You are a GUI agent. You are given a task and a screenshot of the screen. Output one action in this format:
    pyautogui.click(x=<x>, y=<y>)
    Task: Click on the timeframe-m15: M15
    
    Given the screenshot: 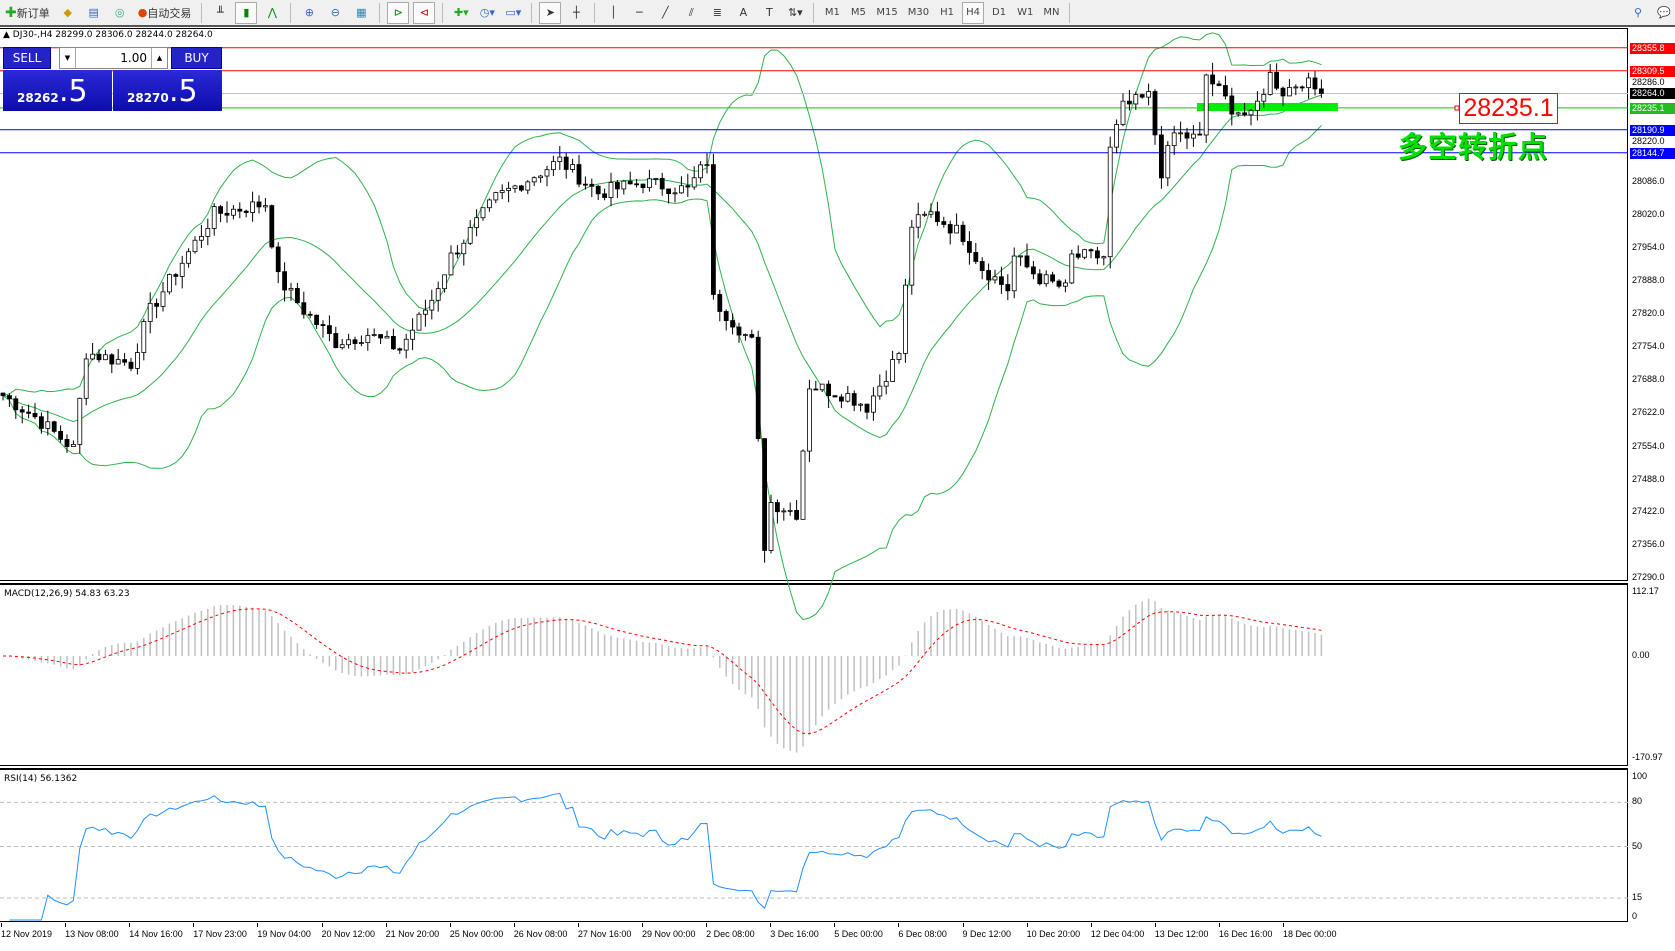 What is the action you would take?
    pyautogui.click(x=887, y=12)
    